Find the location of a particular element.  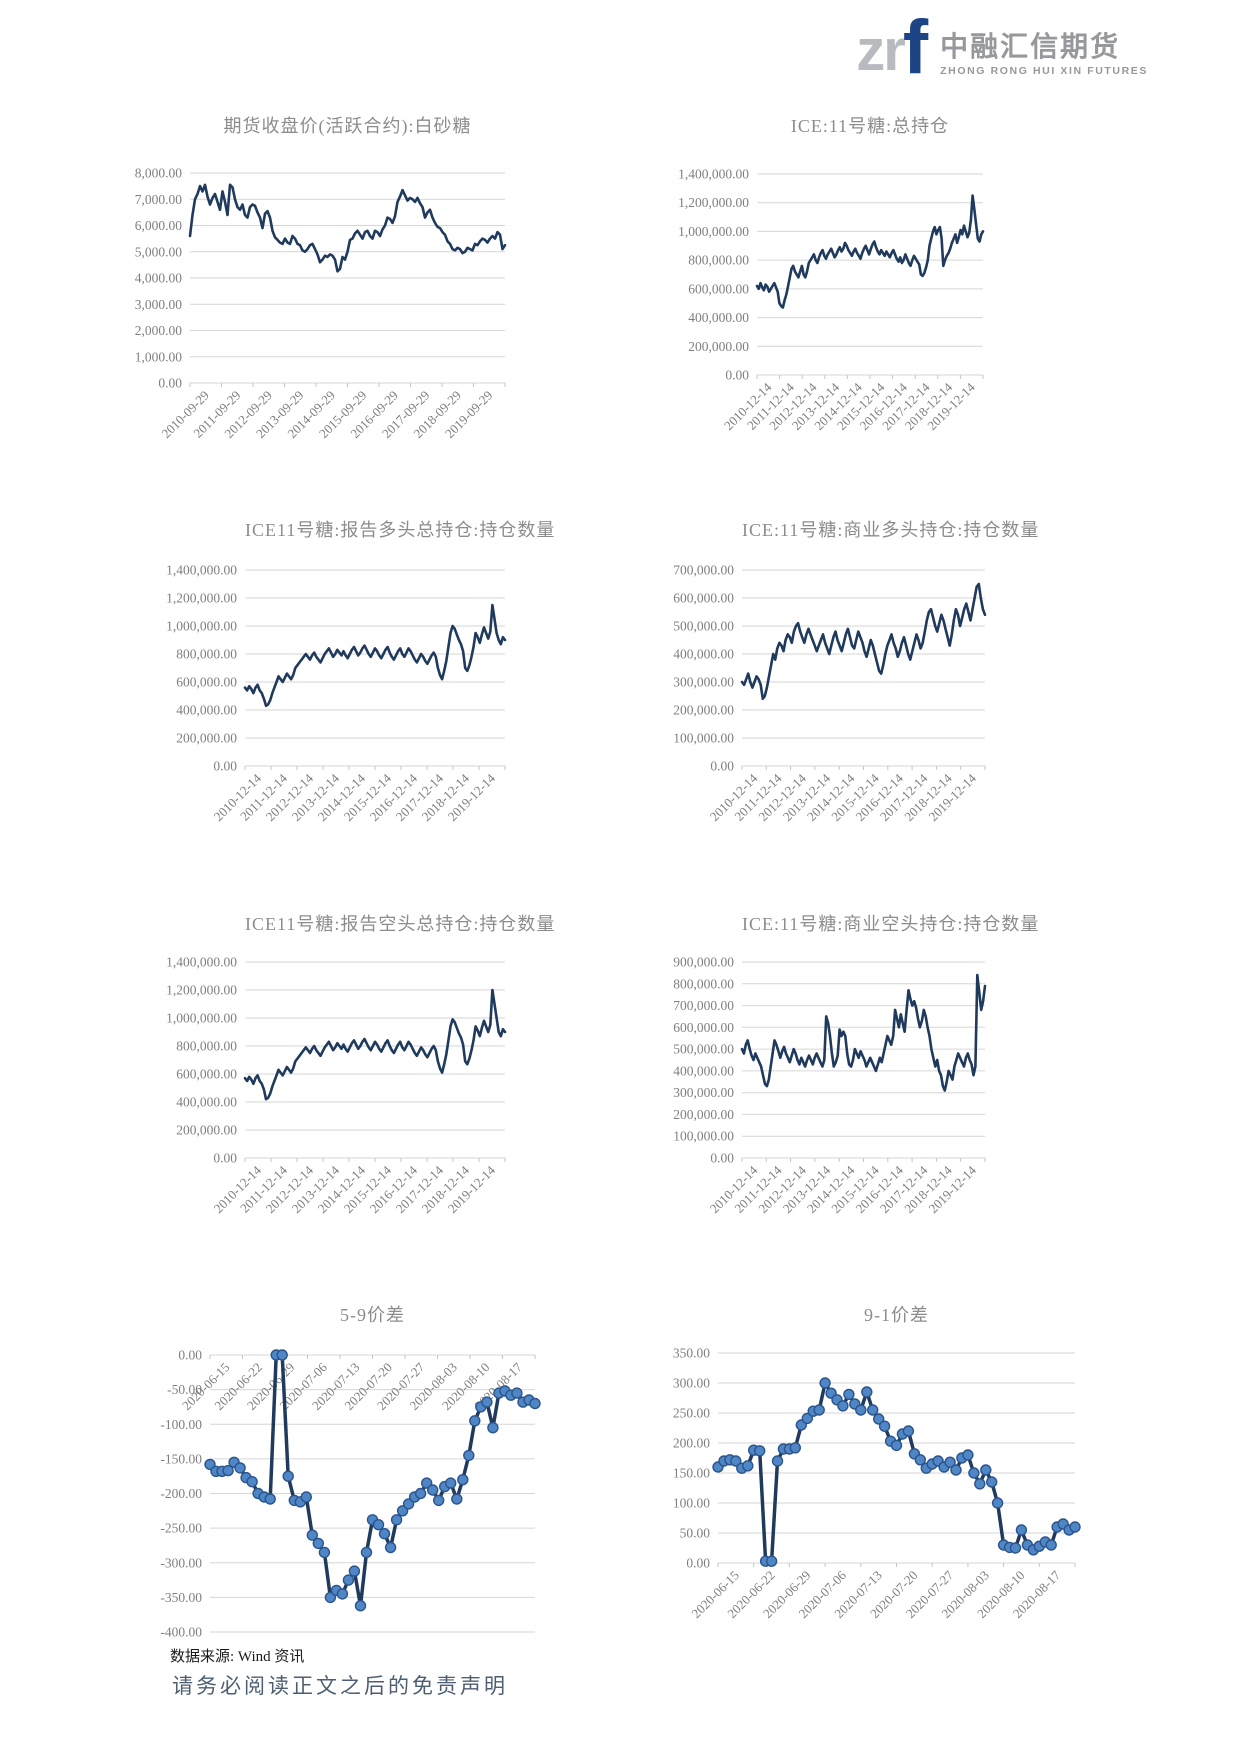

svg-text: 150.00 is located at coordinates (691, 1473).